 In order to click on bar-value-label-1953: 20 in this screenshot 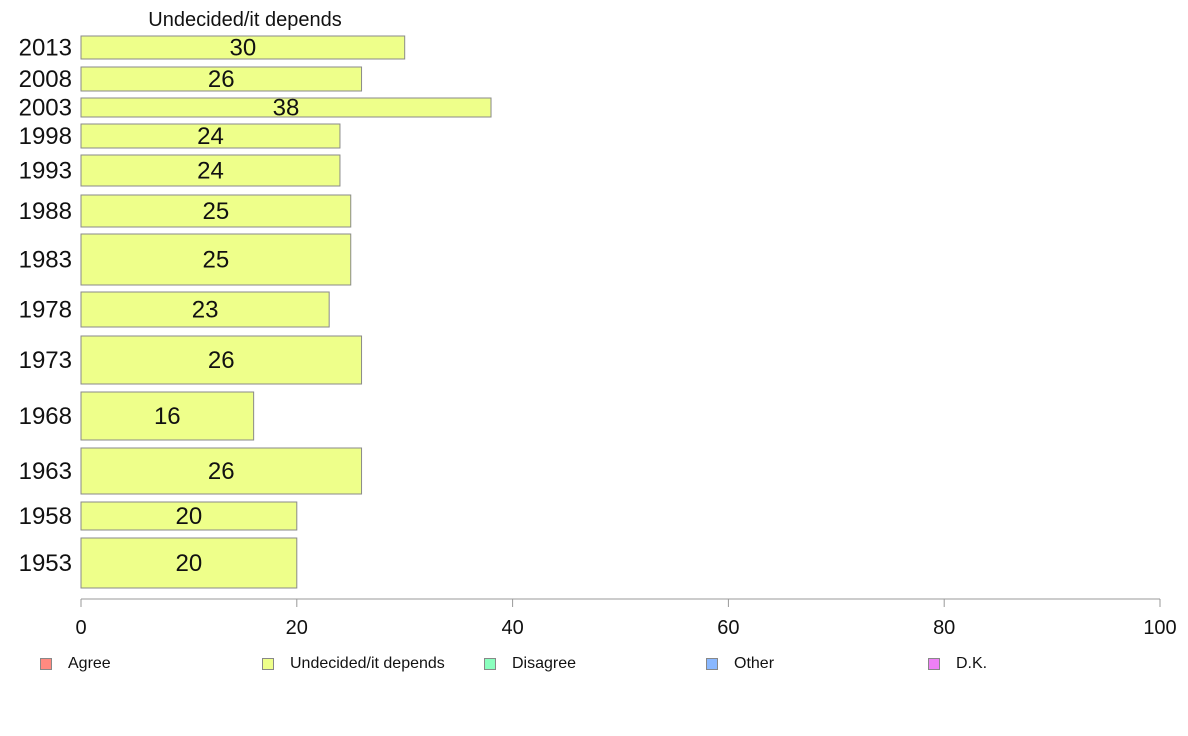, I will do `click(189, 563)`.